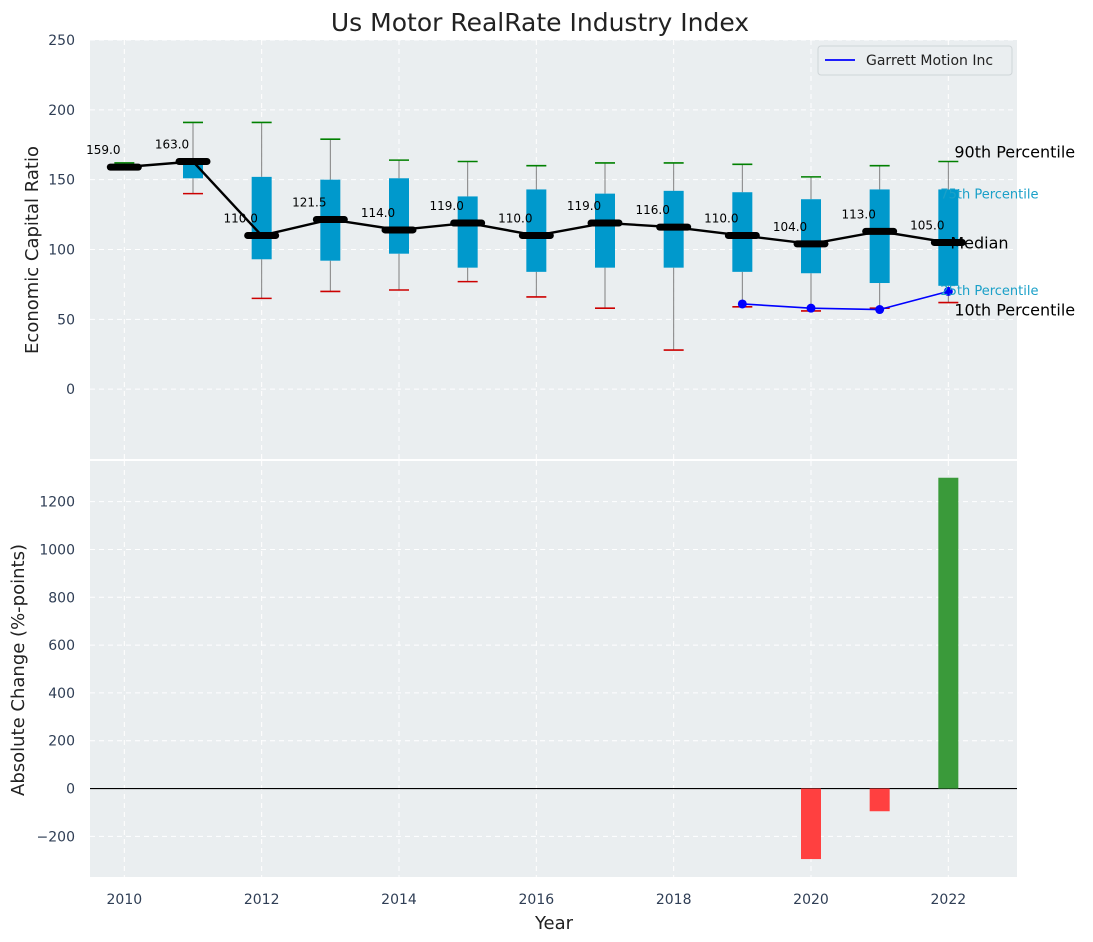 The width and height of the screenshot is (1093, 942). What do you see at coordinates (61, 694) in the screenshot?
I see `y-tick-label-bottom: 400` at bounding box center [61, 694].